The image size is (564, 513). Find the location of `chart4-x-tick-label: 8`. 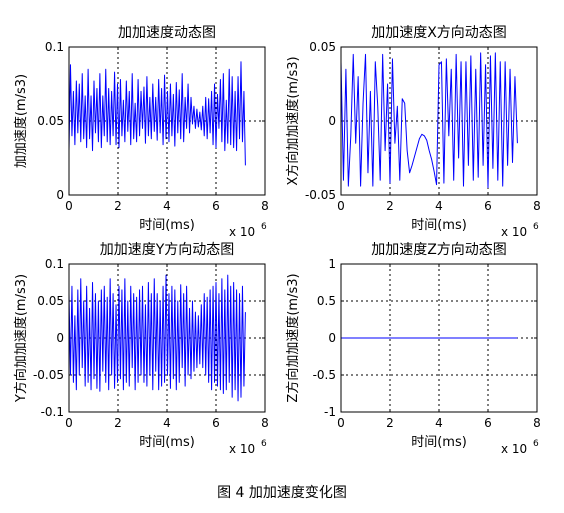

chart4-x-tick-label: 8 is located at coordinates (537, 423).